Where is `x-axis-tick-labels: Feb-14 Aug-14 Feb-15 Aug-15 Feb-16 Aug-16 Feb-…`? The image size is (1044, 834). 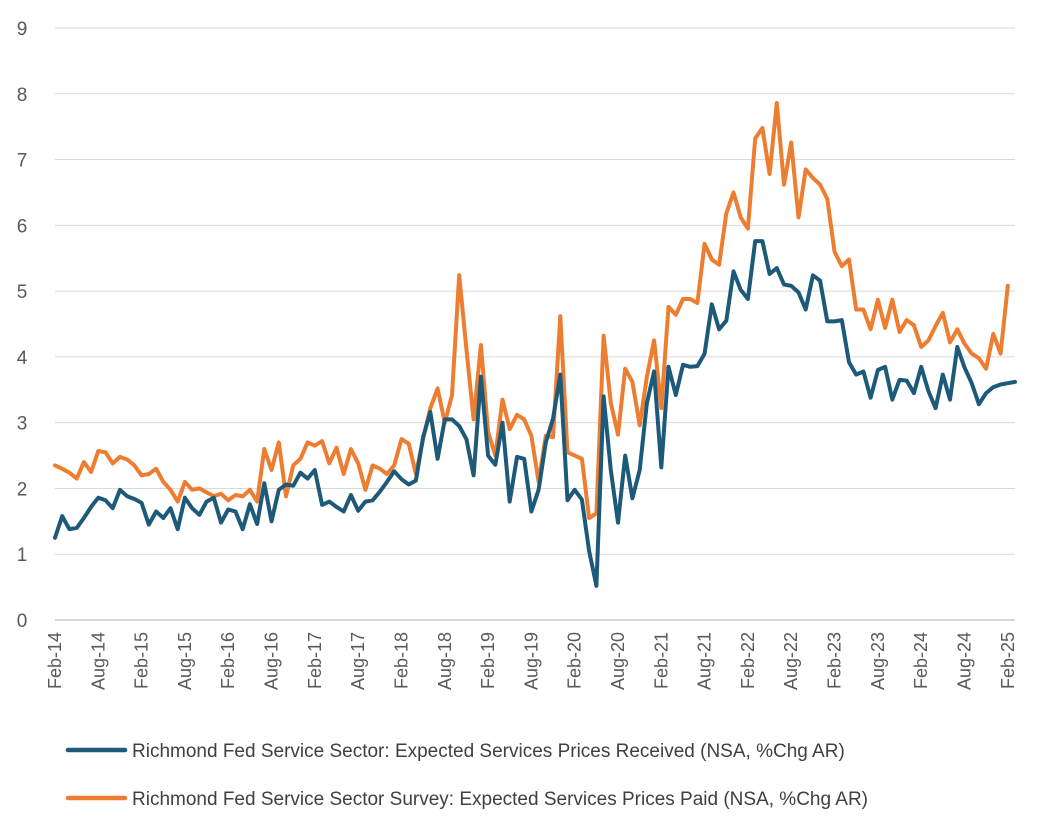 x-axis-tick-labels: Feb-14 Aug-14 Feb-15 Aug-15 Feb-16 Aug-16 Feb-… is located at coordinates (531, 661).